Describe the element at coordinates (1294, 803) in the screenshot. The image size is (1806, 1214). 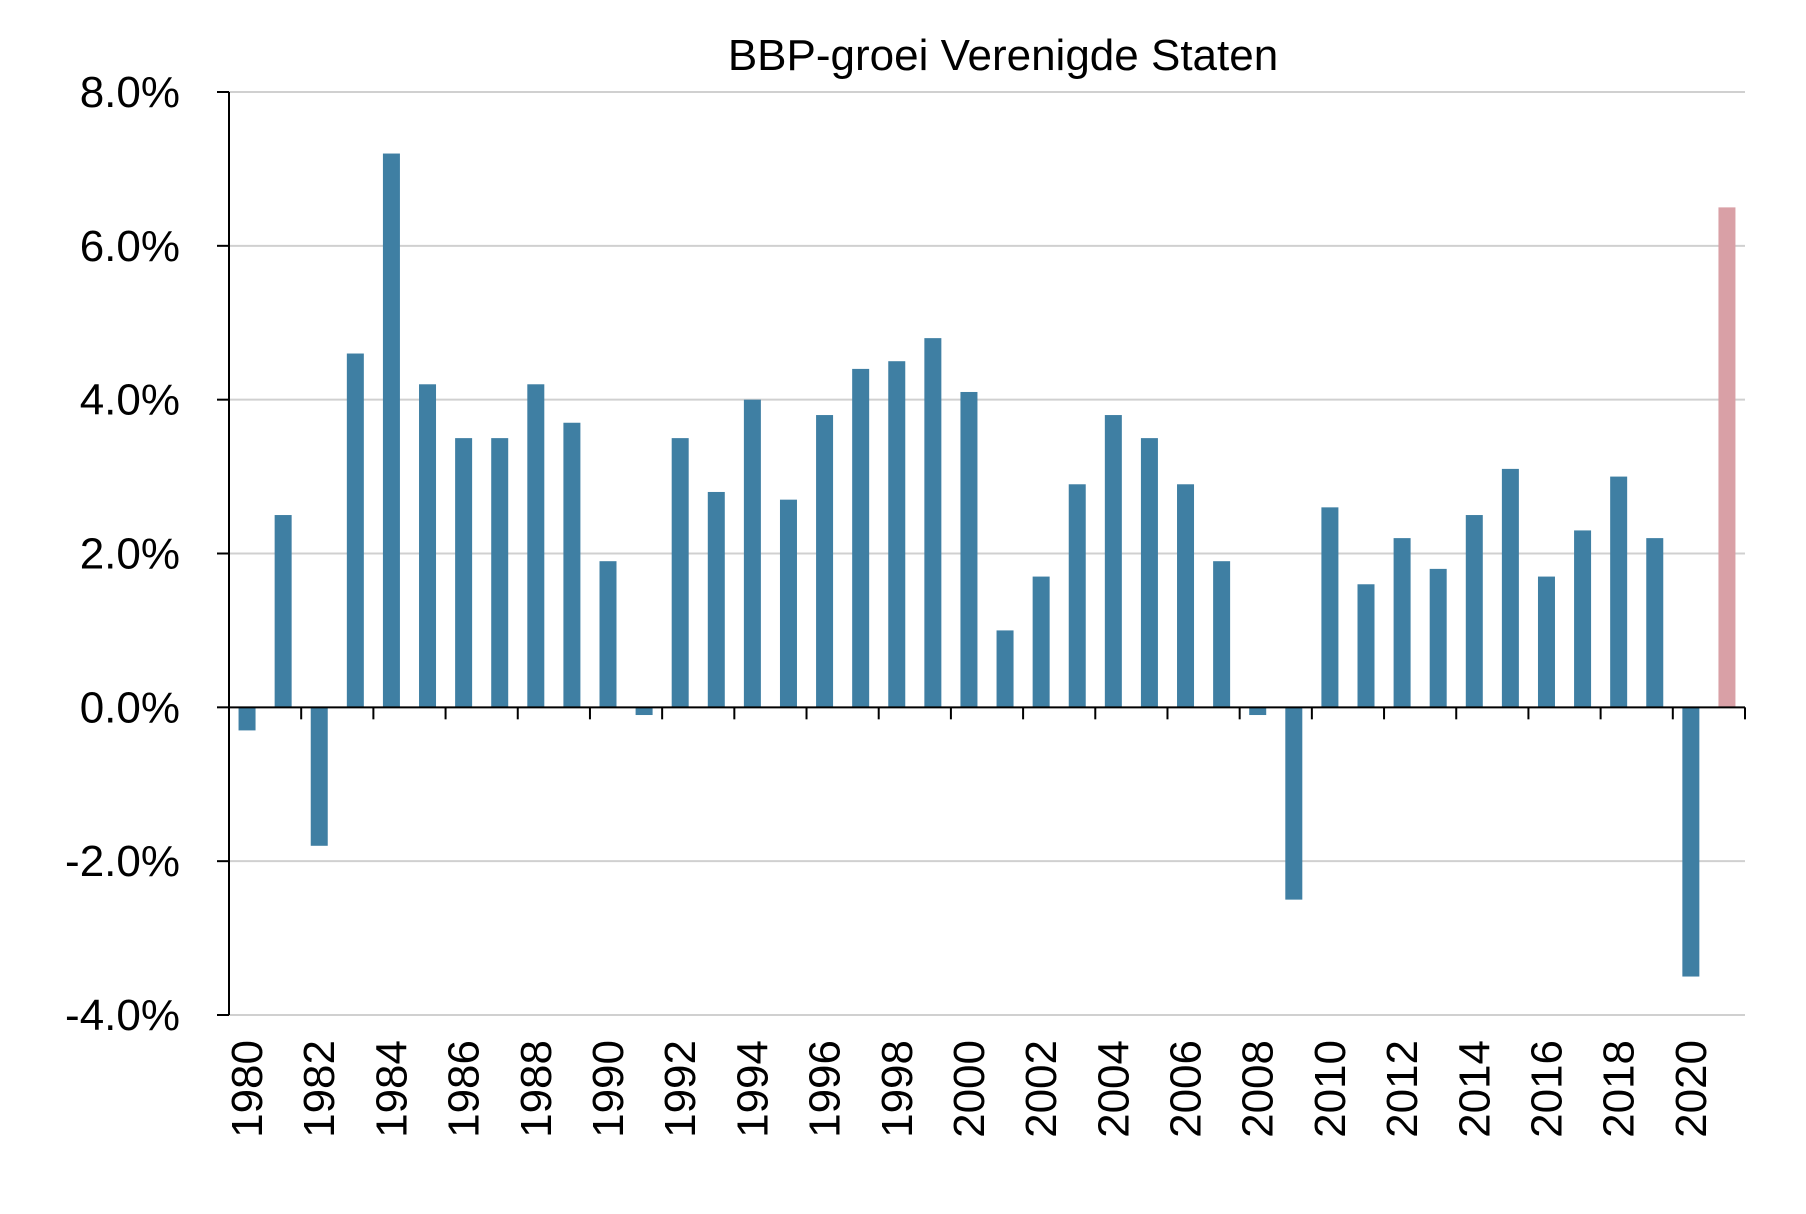
I see `bar-2009` at that location.